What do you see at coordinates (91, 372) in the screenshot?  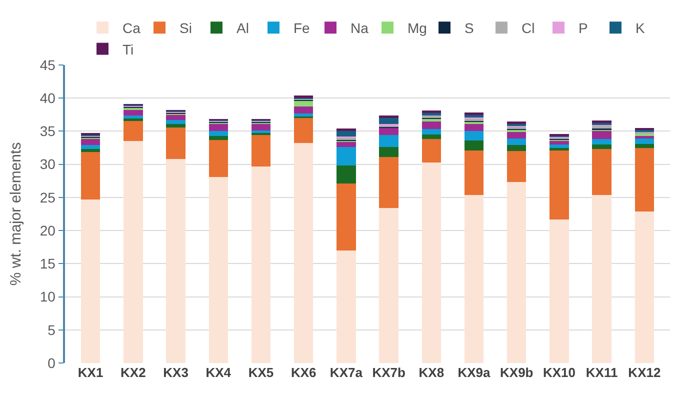 I see `x-tick-label: KX1` at bounding box center [91, 372].